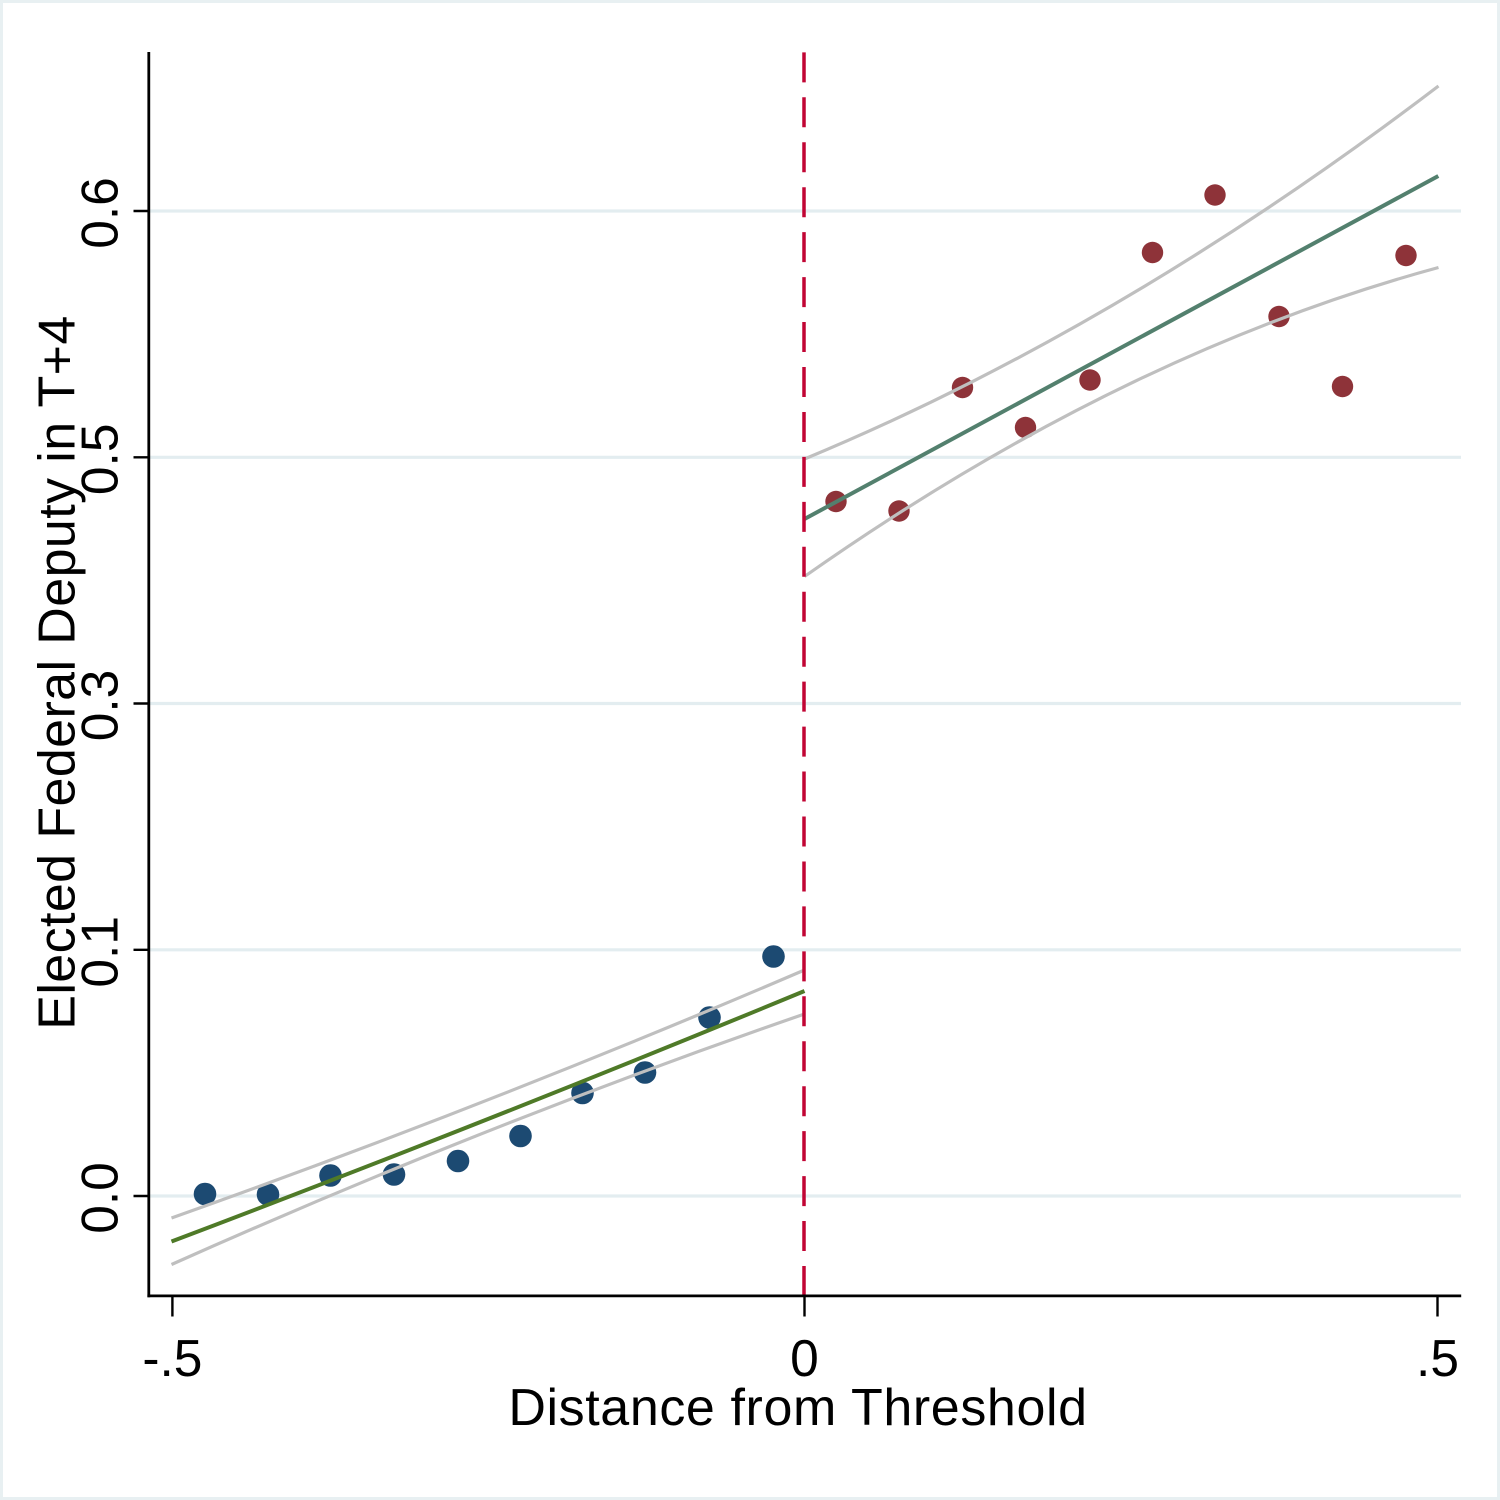 The image size is (1500, 1500). Describe the element at coordinates (100, 460) in the screenshot. I see `svg-text: 0.5` at that location.